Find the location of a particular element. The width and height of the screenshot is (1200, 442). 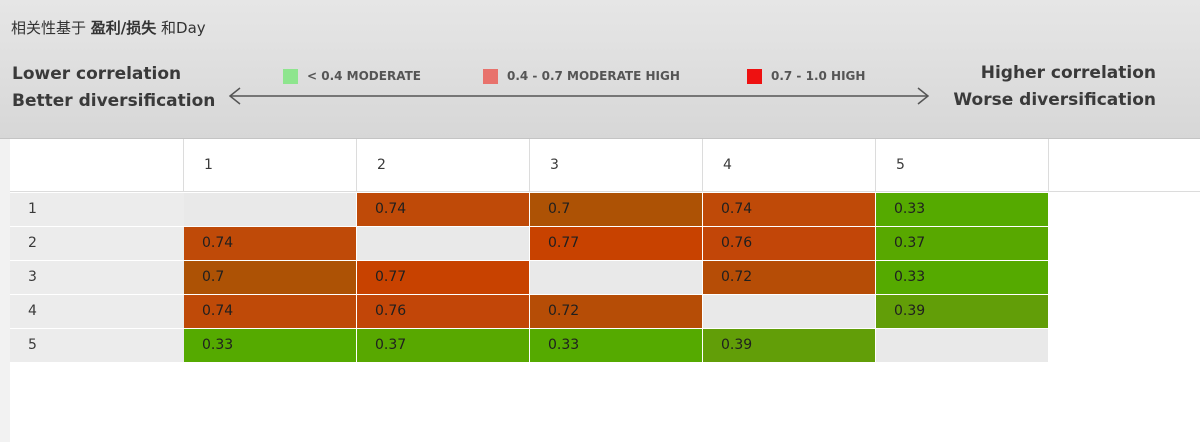

legend-swatch-moderate is located at coordinates (290, 76).